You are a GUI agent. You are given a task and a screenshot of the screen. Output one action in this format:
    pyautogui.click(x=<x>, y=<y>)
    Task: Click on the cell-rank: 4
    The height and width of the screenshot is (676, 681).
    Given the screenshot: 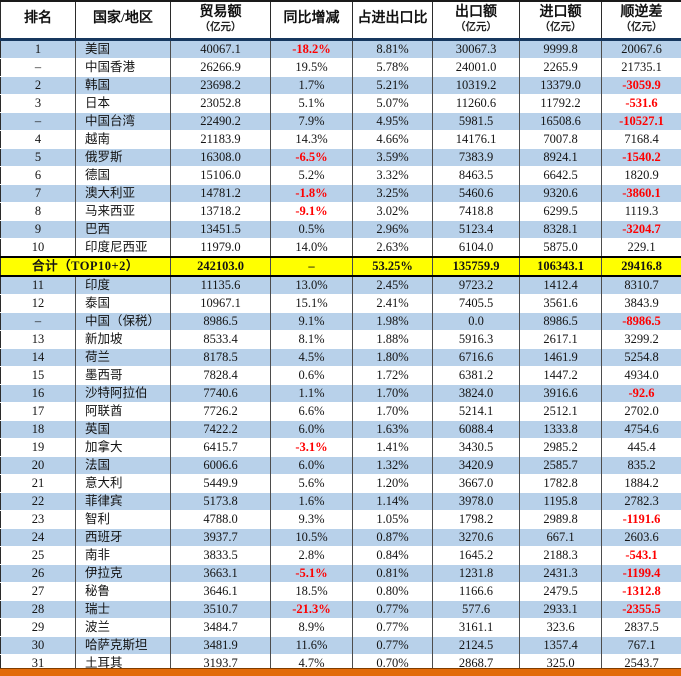 What is the action you would take?
    pyautogui.click(x=38, y=138)
    